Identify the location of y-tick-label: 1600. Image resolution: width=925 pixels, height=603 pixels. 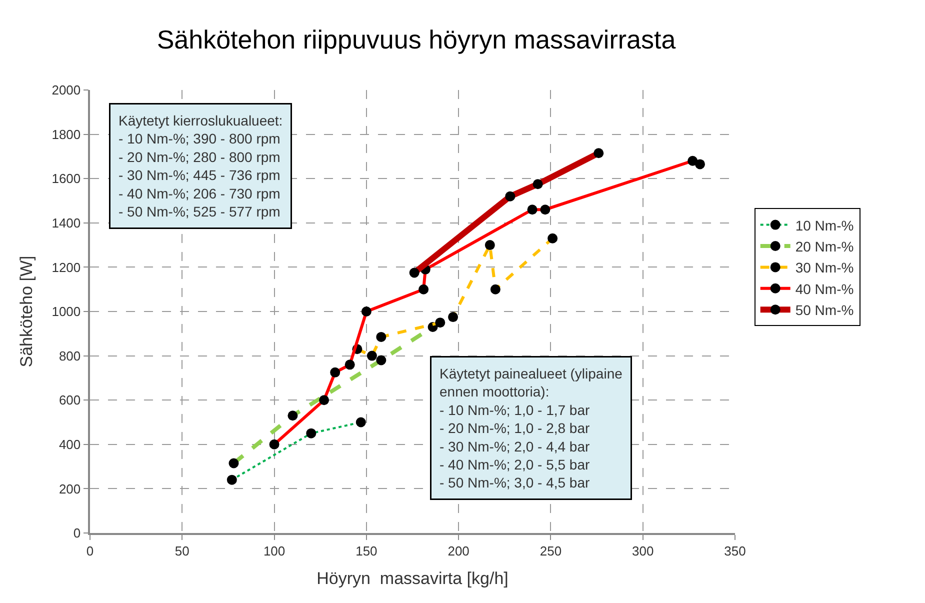
(66, 178).